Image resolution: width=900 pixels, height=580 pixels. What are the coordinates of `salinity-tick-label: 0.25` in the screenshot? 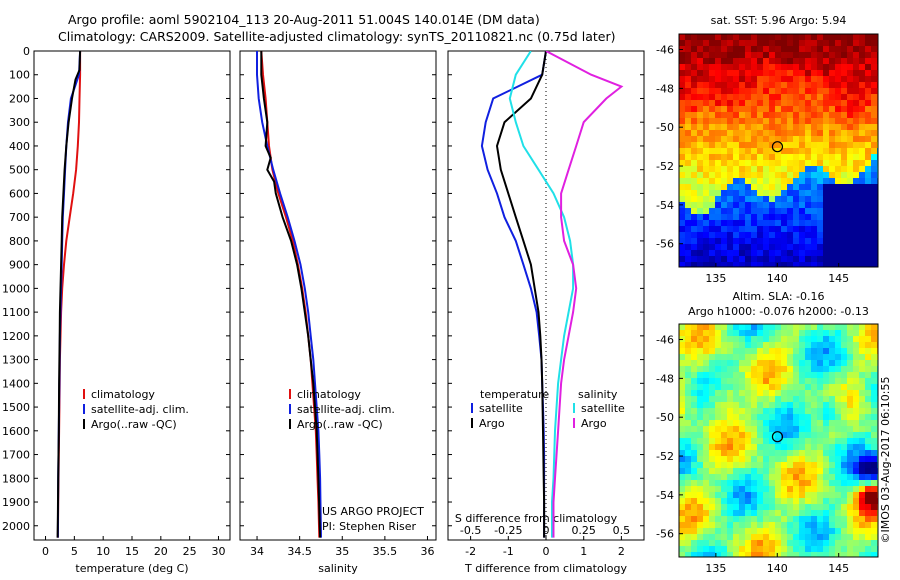 It's located at (583, 530).